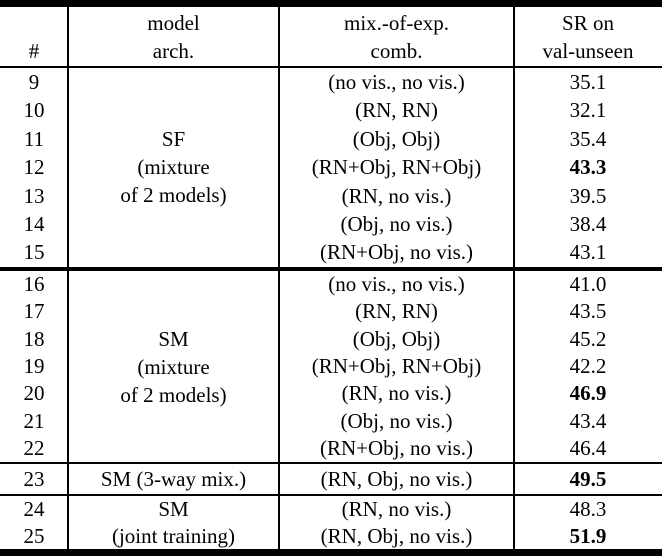 The height and width of the screenshot is (557, 662). What do you see at coordinates (588, 393) in the screenshot?
I see `sr-value-best: 46.9` at bounding box center [588, 393].